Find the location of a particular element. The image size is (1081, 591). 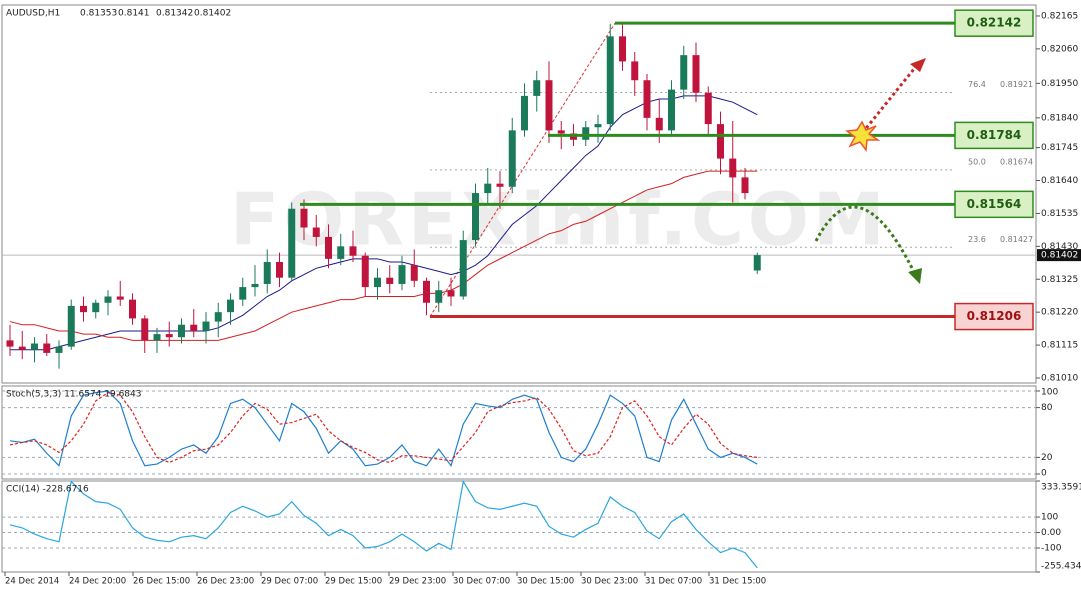

y-tick-label: 0.81010 is located at coordinates (1059, 378).